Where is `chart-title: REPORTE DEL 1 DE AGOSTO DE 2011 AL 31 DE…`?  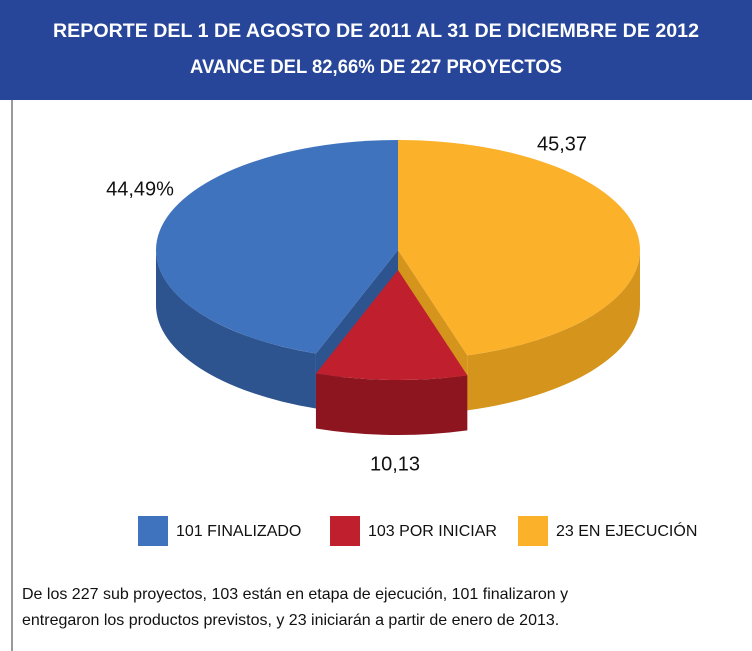
chart-title: REPORTE DEL 1 DE AGOSTO DE 2011 AL 31 DE… is located at coordinates (376, 31).